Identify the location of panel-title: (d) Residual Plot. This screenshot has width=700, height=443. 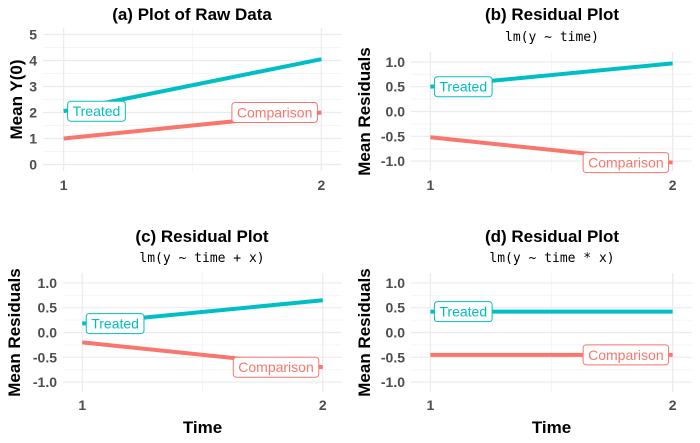
(552, 236).